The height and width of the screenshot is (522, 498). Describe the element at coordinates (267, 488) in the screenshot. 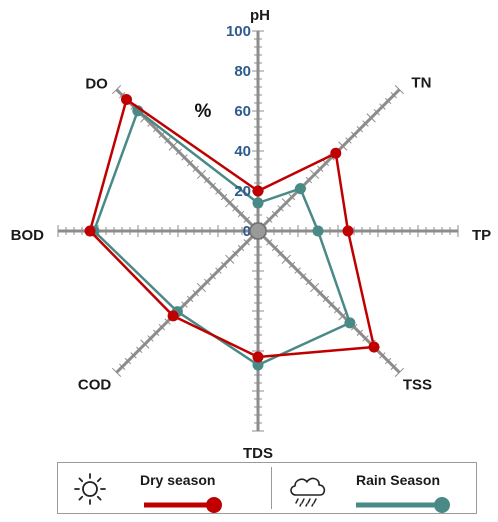

I see `legend: Dry season Rain Season` at that location.